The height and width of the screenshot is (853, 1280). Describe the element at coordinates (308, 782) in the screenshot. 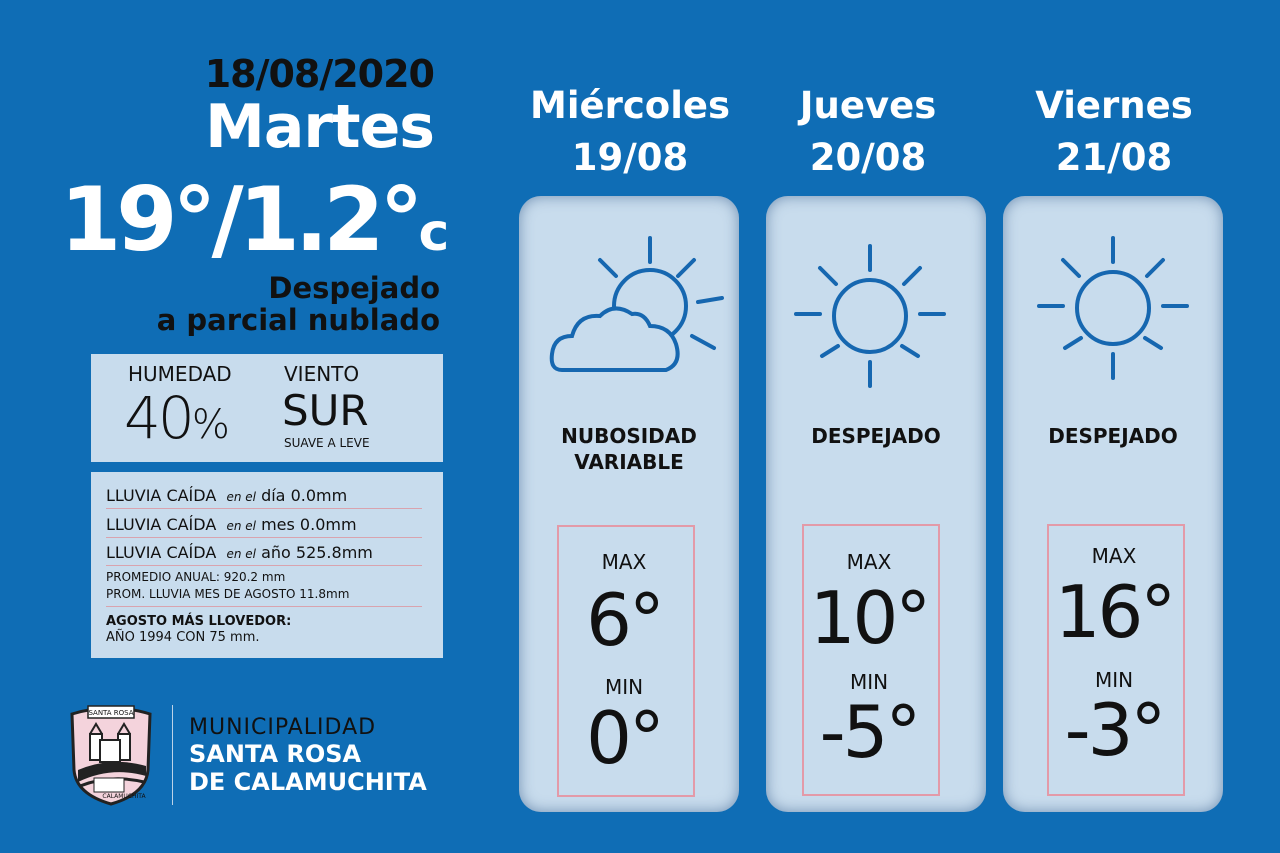

I see `municipality-line-3: DE CALAMUCHITA` at that location.